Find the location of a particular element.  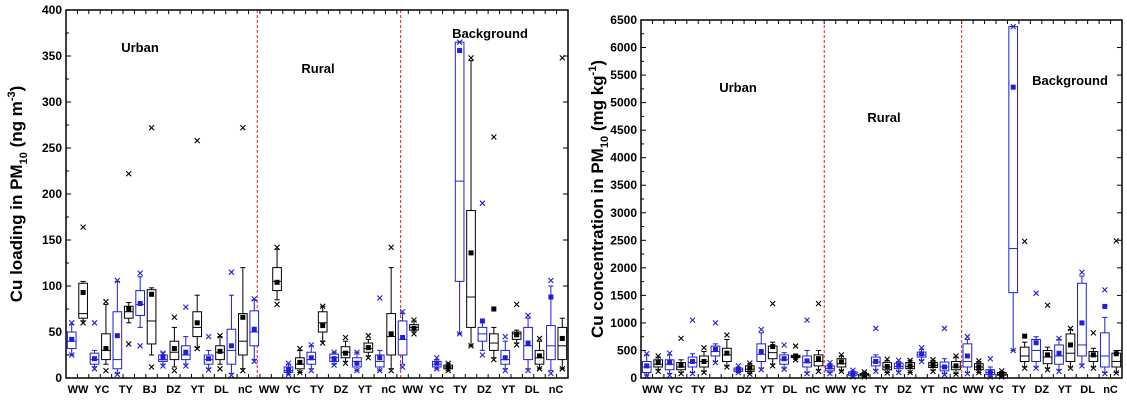

y-tick-label: 5500 is located at coordinates (623, 75).